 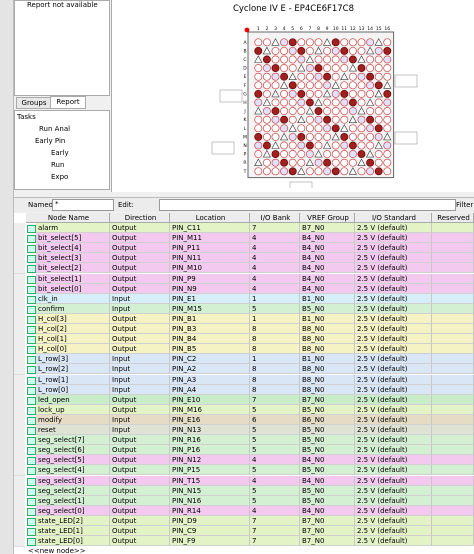 I want to click on table-cell: PIN_C9, so click(x=210, y=531).